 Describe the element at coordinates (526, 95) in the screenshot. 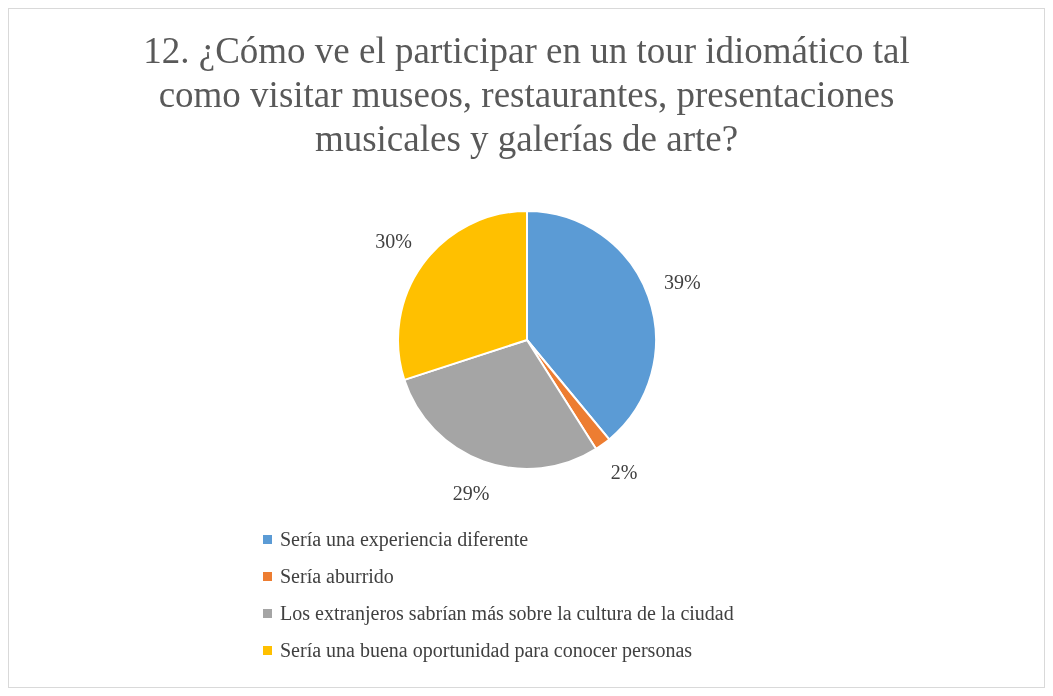

I see `chart-title: 12. ¿Cómo ve el participar en un tour idiomático tal como visitar museos, restaurantes, presentaciones musicales y galerías de arte?` at that location.